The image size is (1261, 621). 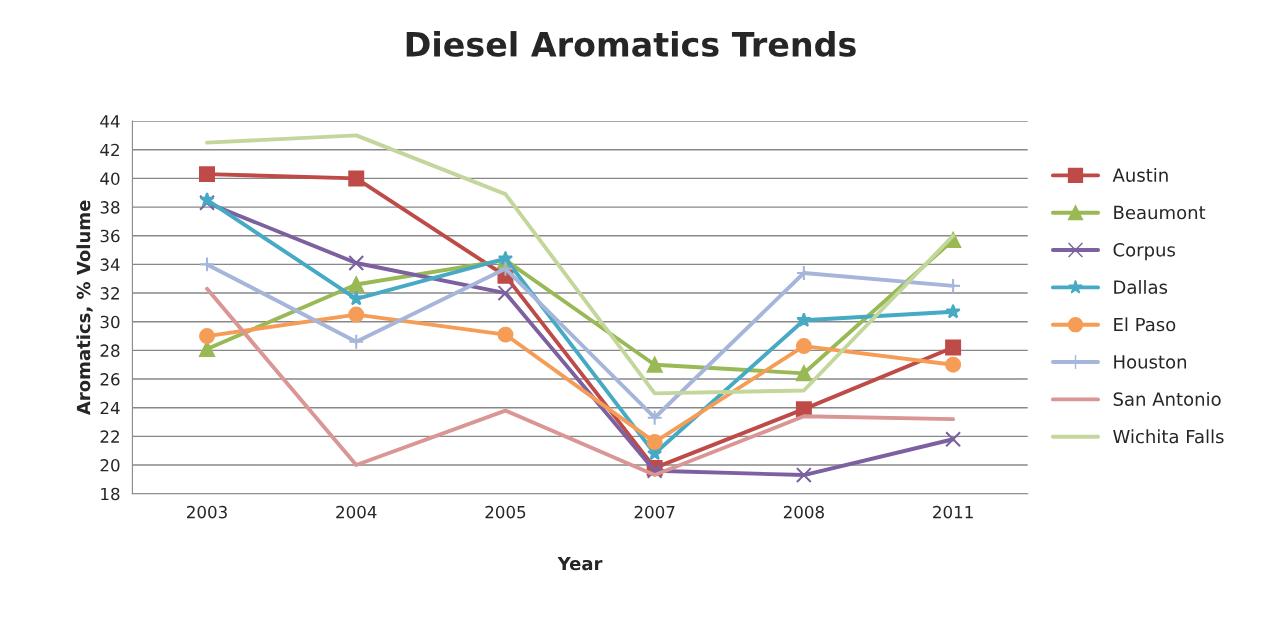 I want to click on legend-label: Wichita Falls, so click(x=1168, y=436).